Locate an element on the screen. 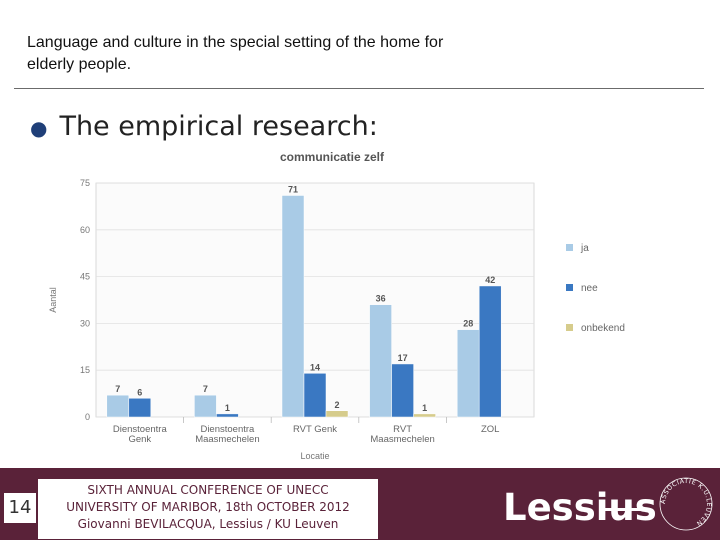  chart-title: communicatie zelf is located at coordinates (332, 157).